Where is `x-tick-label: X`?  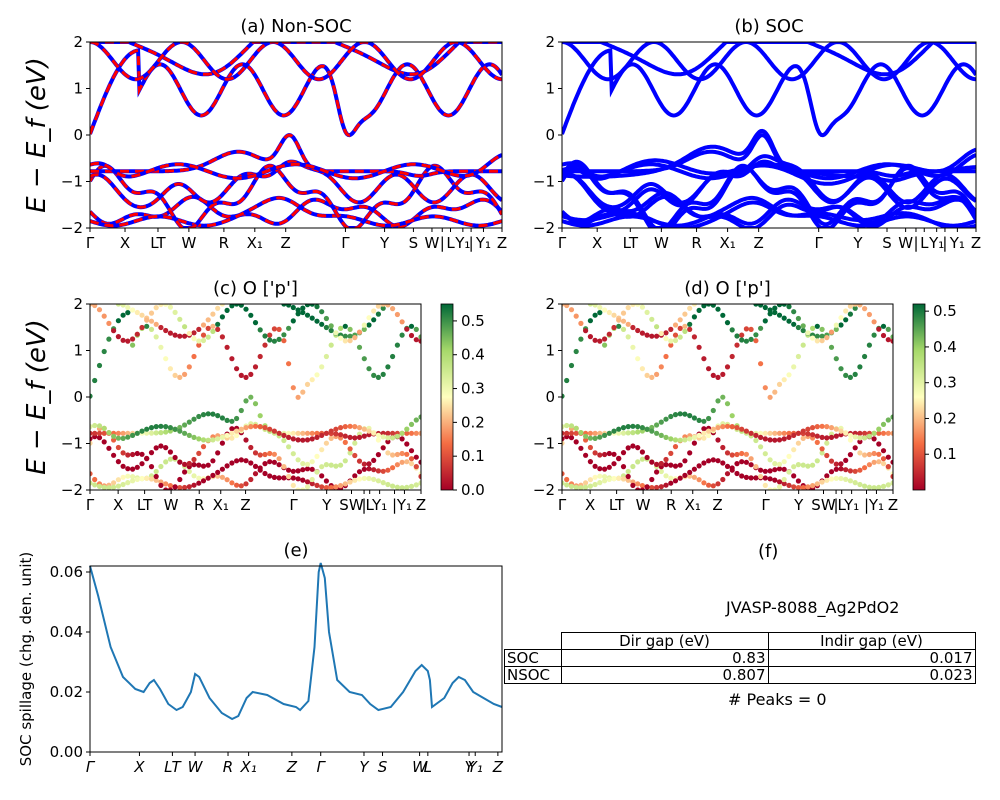
x-tick-label: X is located at coordinates (125, 243).